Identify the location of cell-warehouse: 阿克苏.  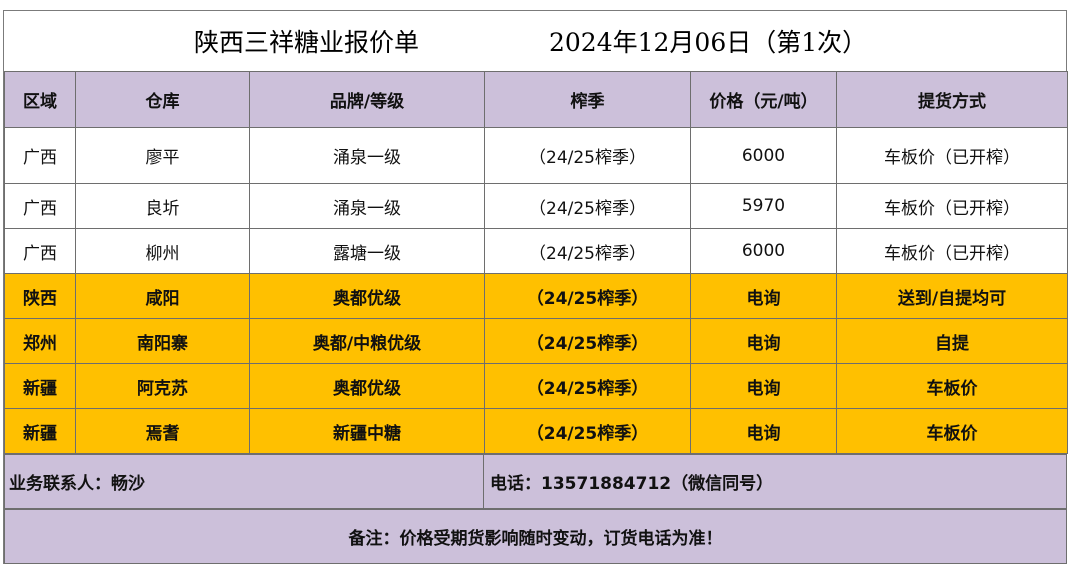
(162, 386).